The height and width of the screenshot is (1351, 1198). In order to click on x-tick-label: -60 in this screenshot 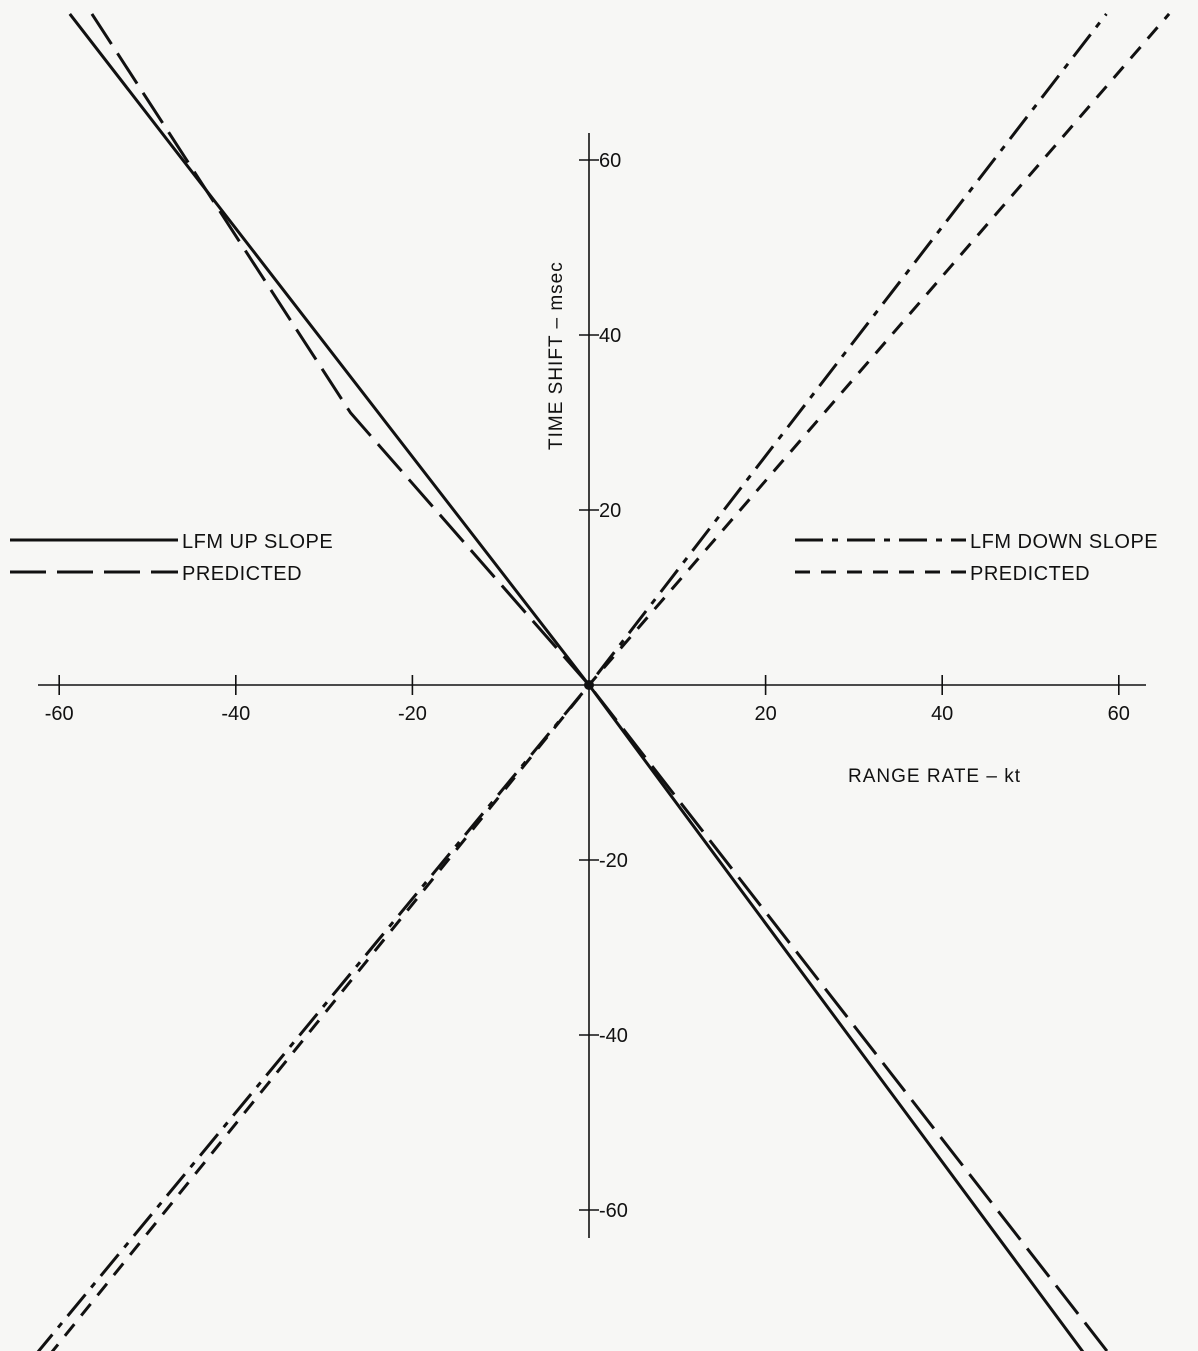, I will do `click(59, 714)`.